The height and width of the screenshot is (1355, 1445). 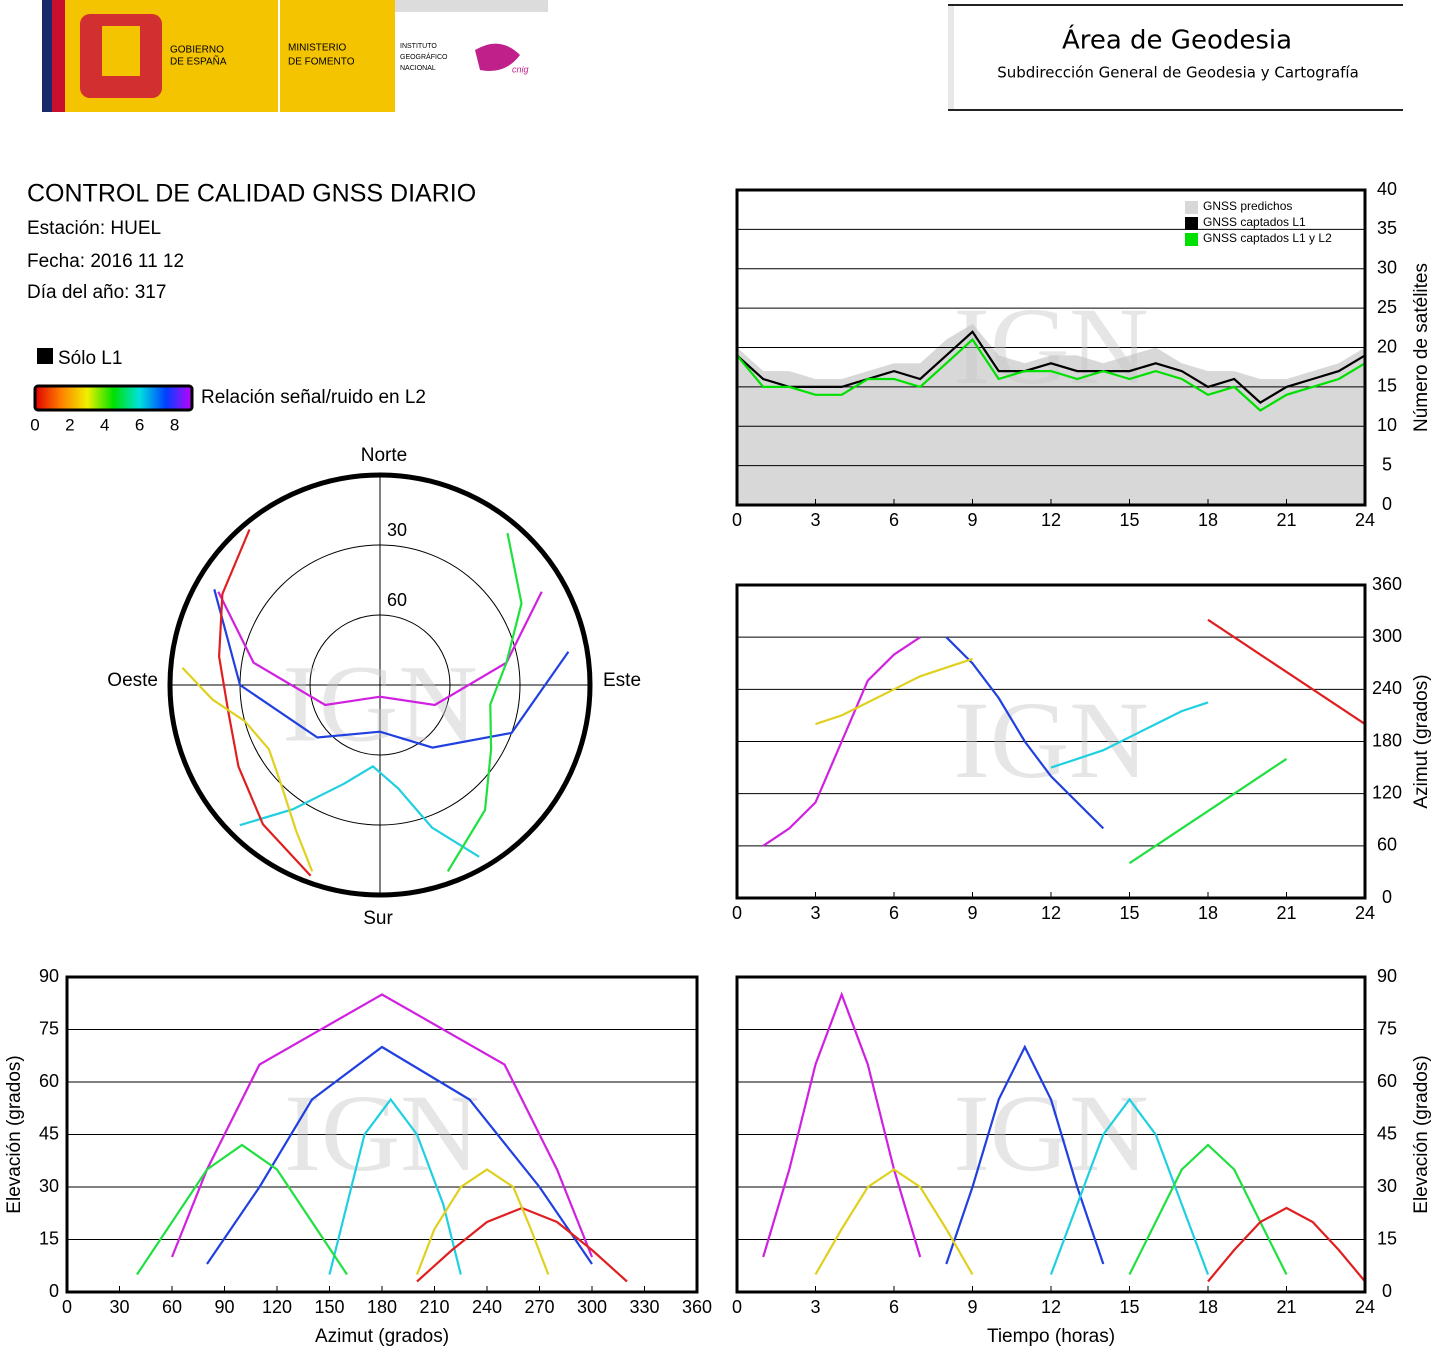 What do you see at coordinates (94, 228) in the screenshot?
I see `station: Estación: HUEL` at bounding box center [94, 228].